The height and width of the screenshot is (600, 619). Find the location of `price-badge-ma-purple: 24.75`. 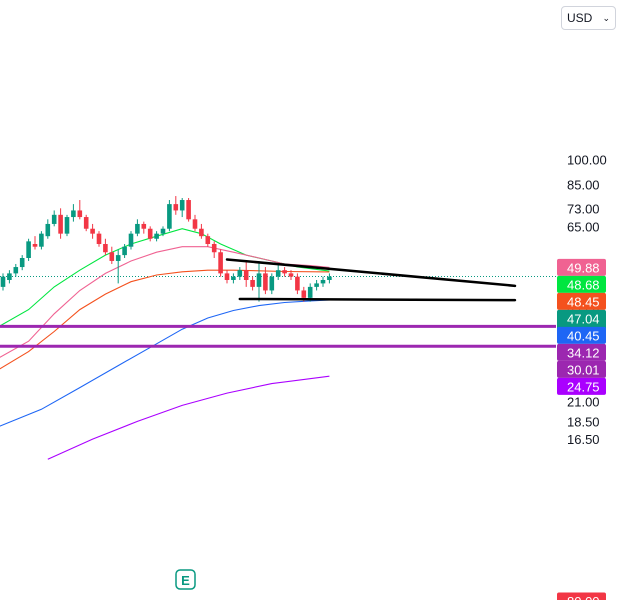

price-badge-ma-purple: 24.75 is located at coordinates (581, 386).